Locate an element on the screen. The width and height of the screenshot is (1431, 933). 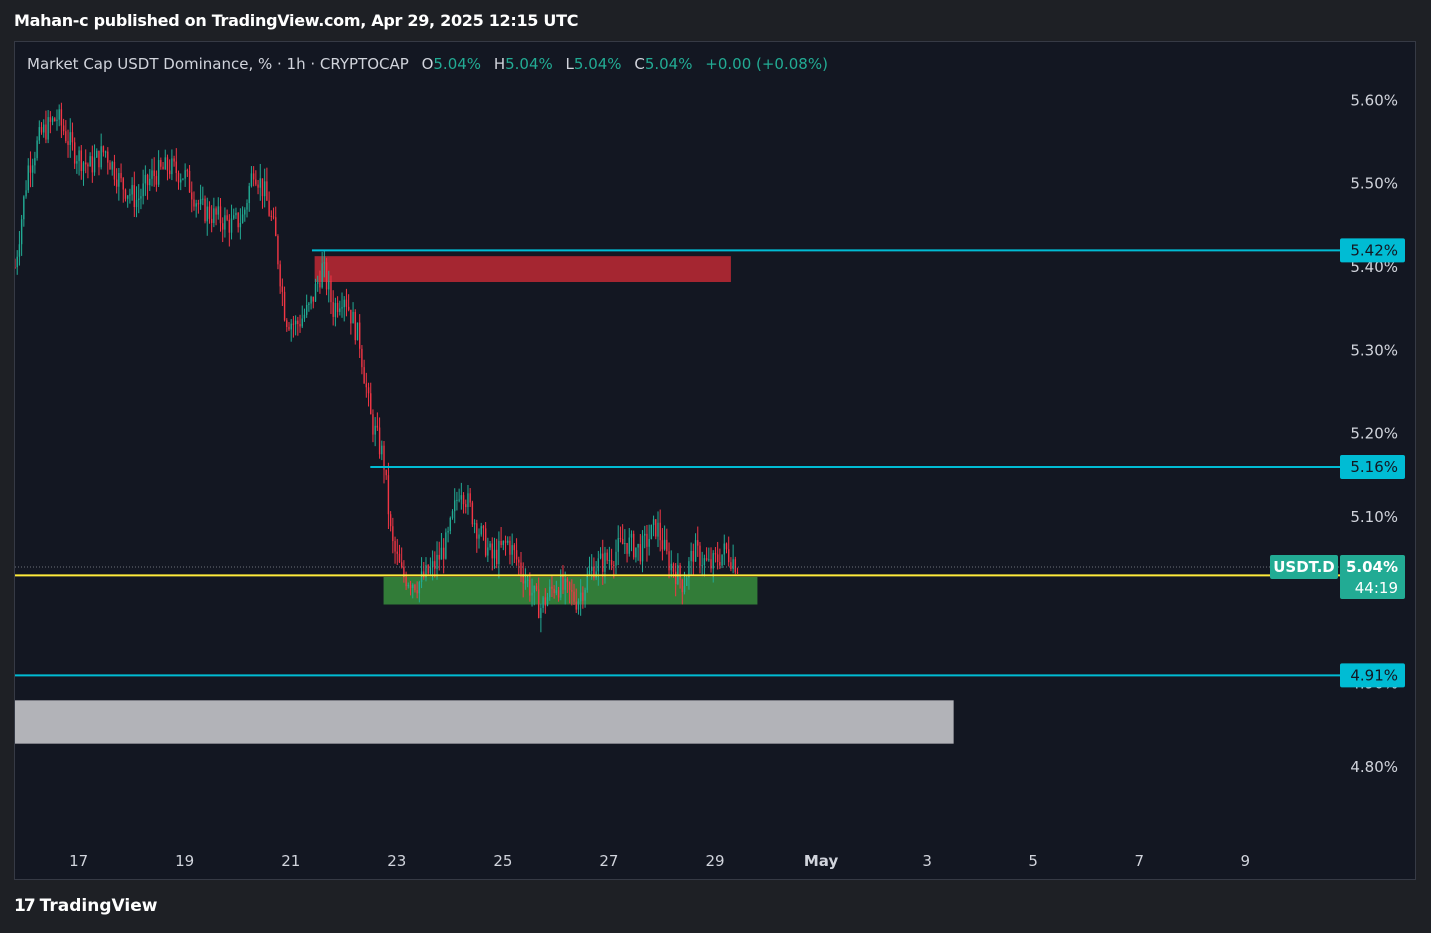
price-tag-4.91% is located at coordinates (1372, 675).